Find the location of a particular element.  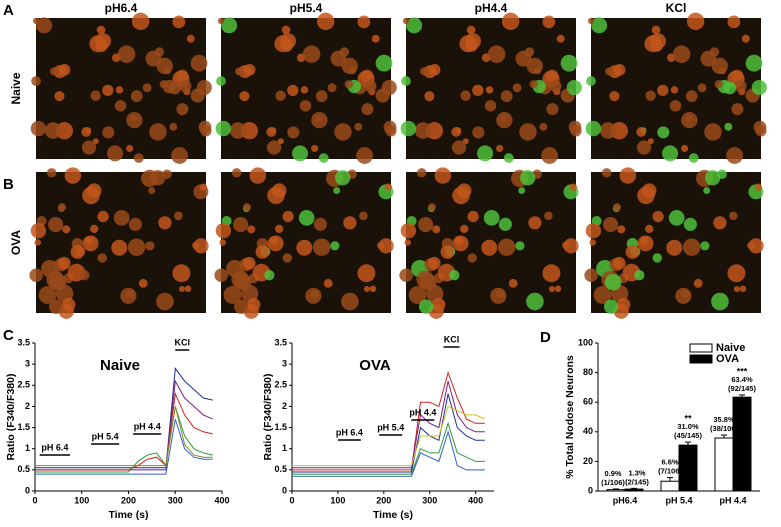

legend-swatch is located at coordinates (701, 359).